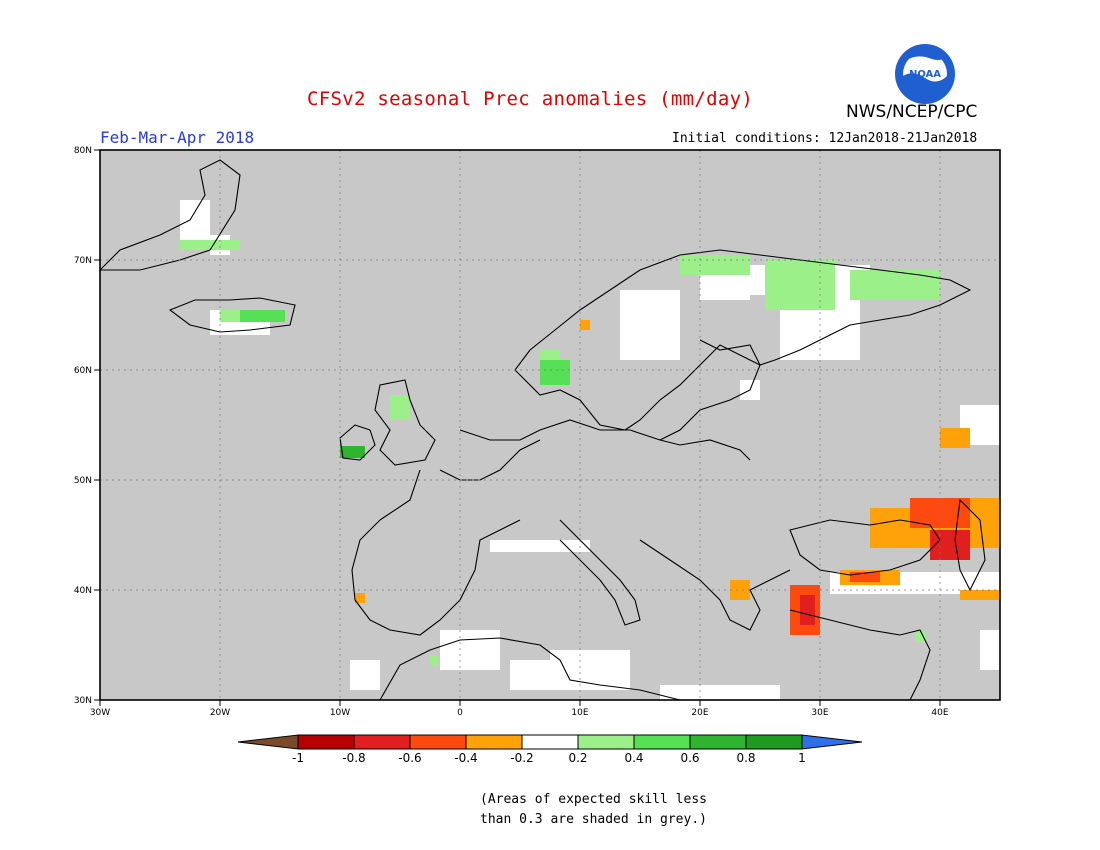 Image resolution: width=1100 pixels, height=850 pixels. Describe the element at coordinates (405, 384) in the screenshot. I see `green-shading` at that location.